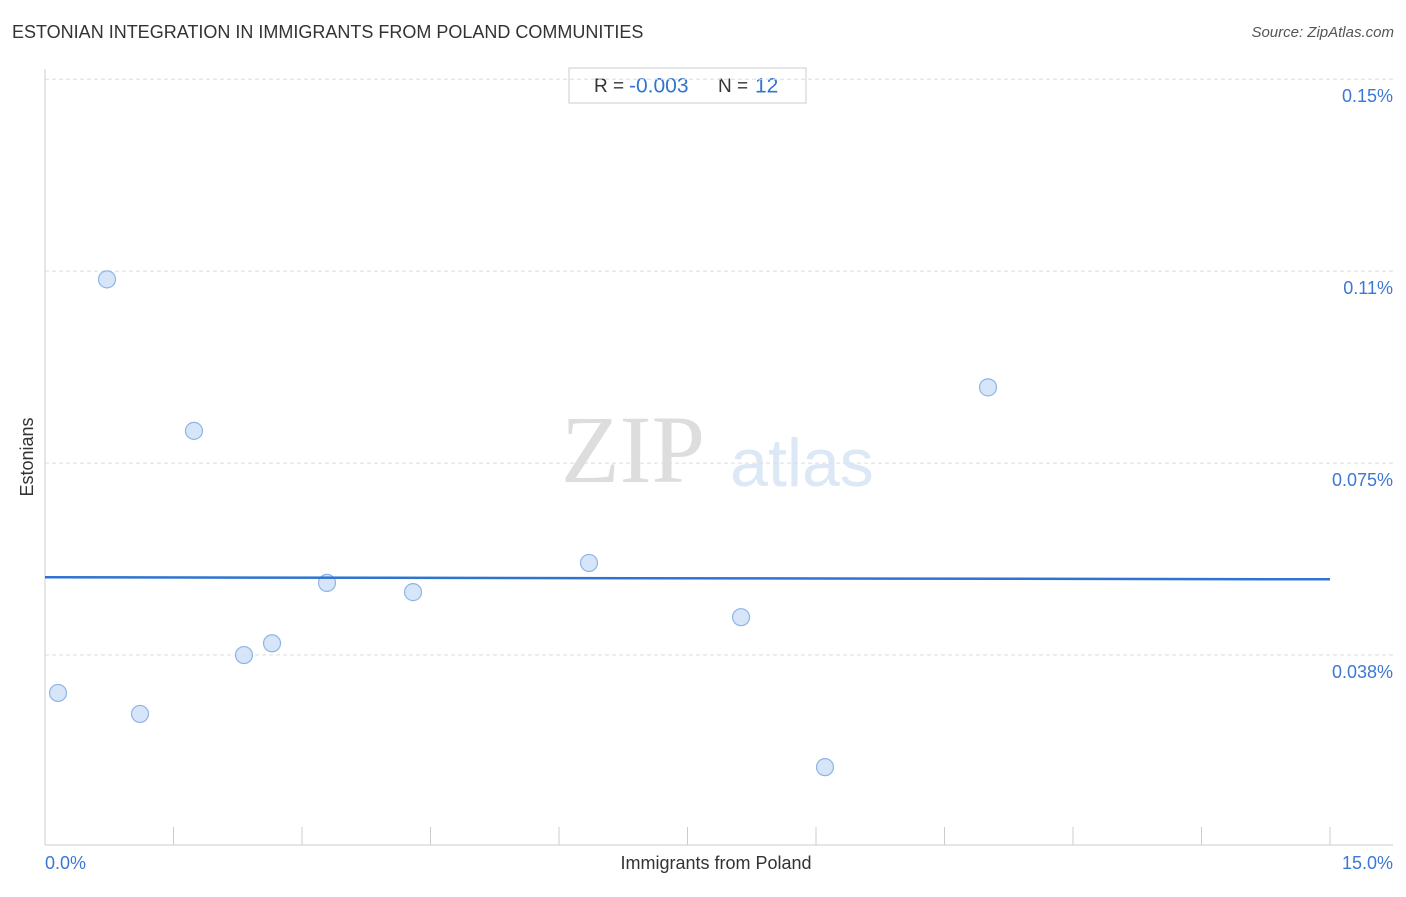 This screenshot has height=897, width=1406. I want to click on x-tick-label: 0.0%, so click(65, 863).